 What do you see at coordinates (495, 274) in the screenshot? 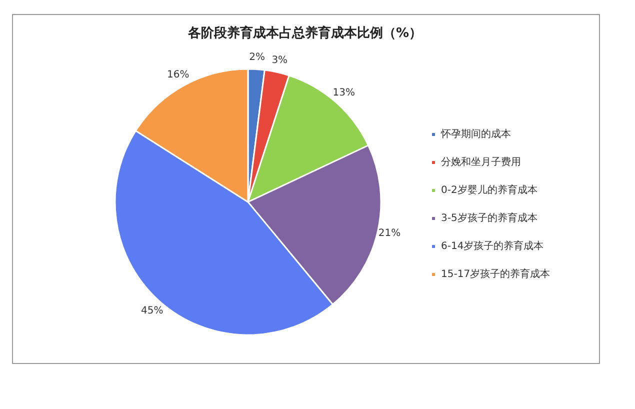
I see `legend-label: 15-17岁孩子的养育成本` at bounding box center [495, 274].